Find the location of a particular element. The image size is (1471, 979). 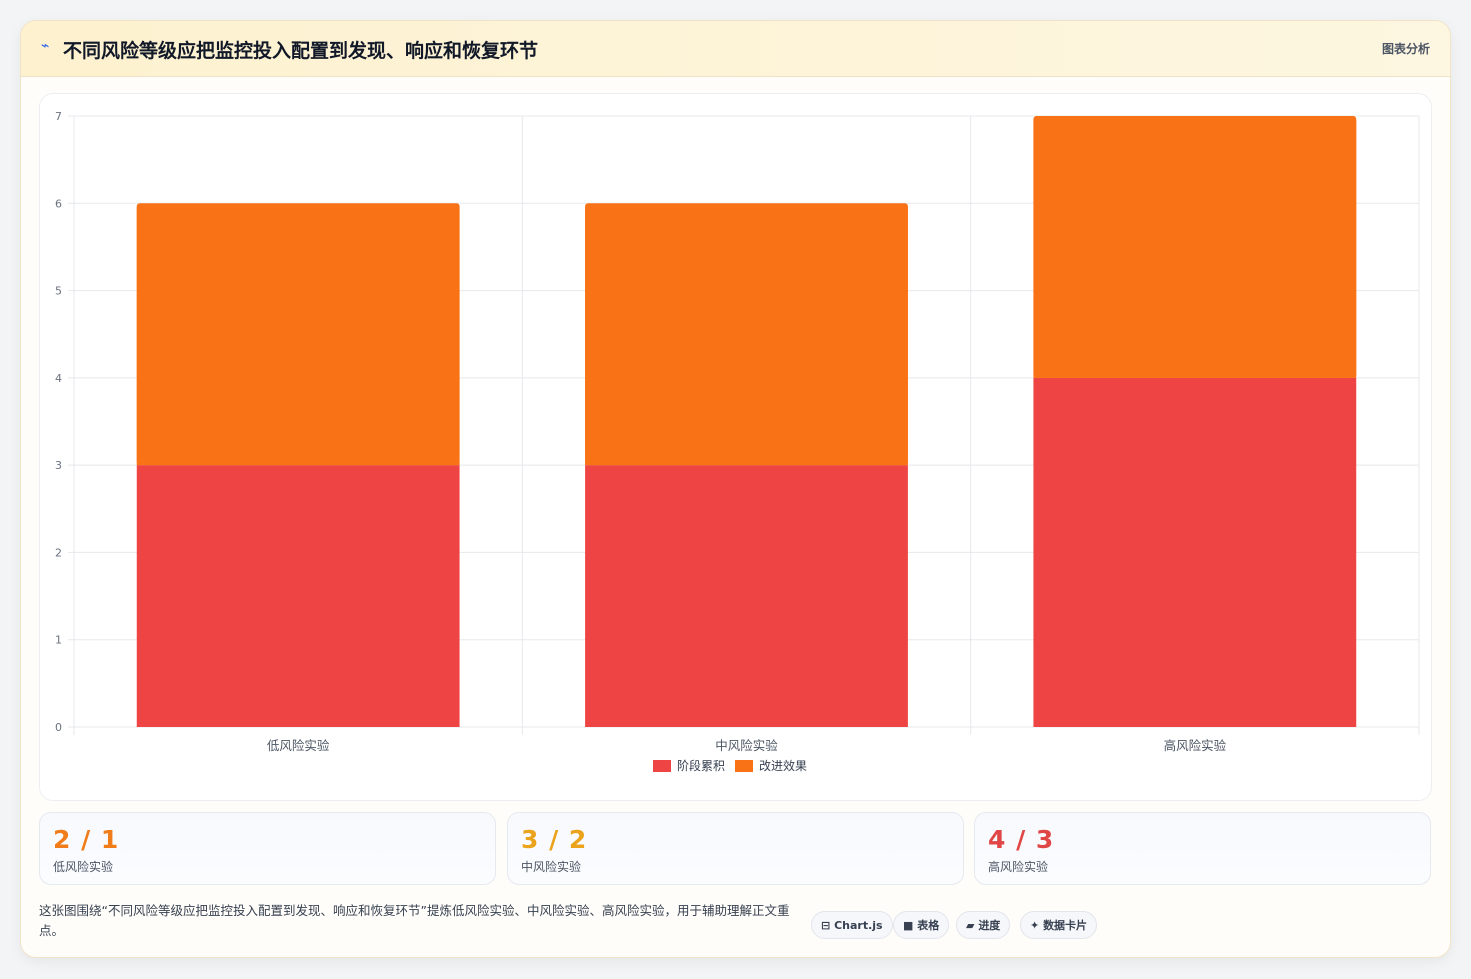

stat-value: 2 / 1 is located at coordinates (86, 839).